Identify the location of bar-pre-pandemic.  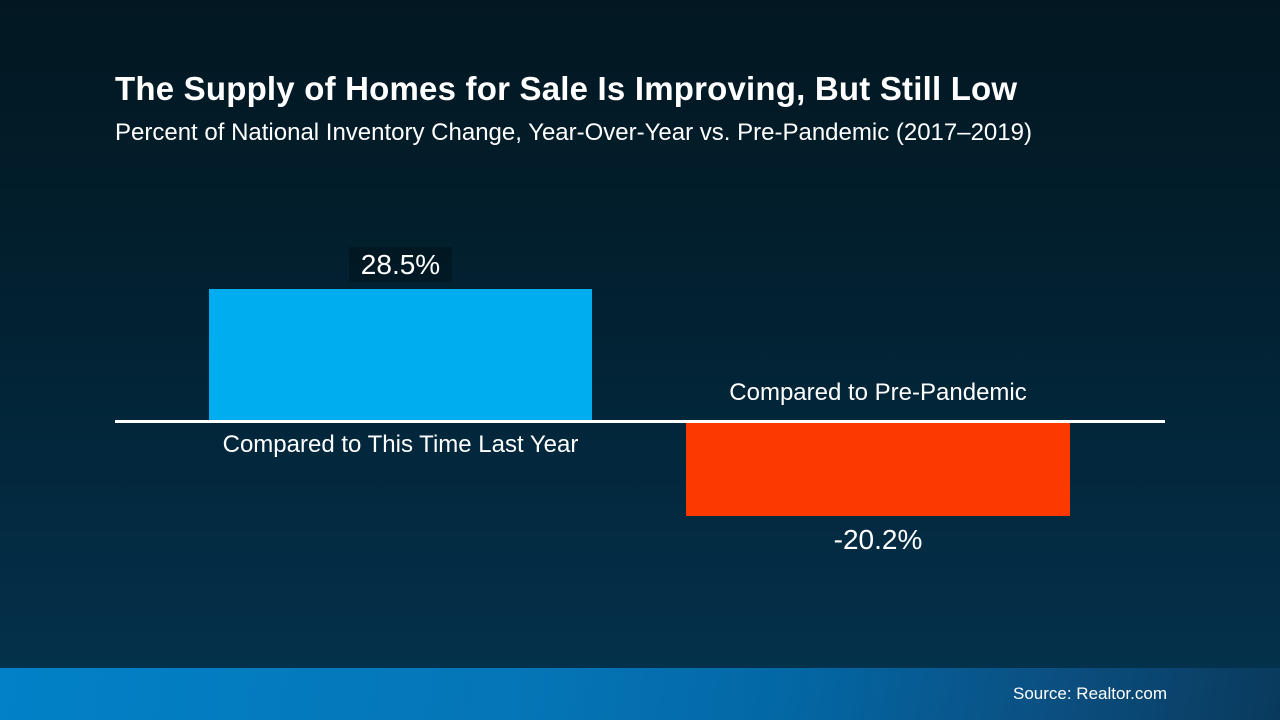
(878, 469).